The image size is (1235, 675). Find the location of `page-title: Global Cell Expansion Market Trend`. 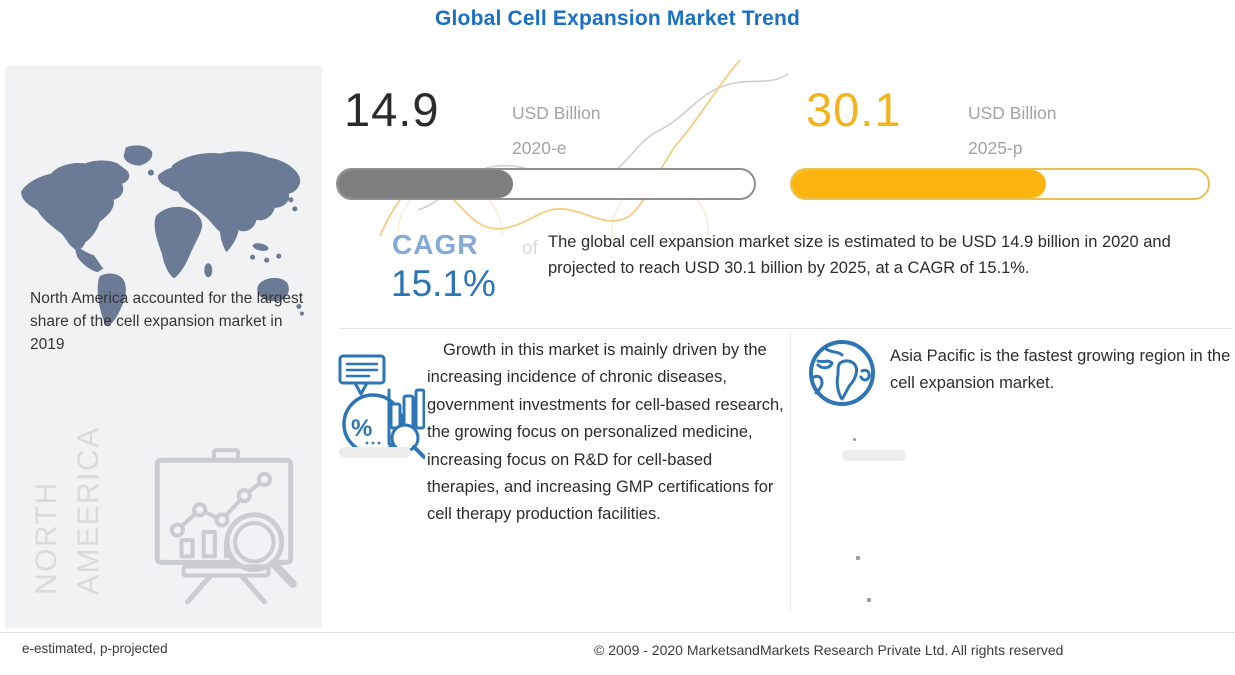

page-title: Global Cell Expansion Market Trend is located at coordinates (617, 18).